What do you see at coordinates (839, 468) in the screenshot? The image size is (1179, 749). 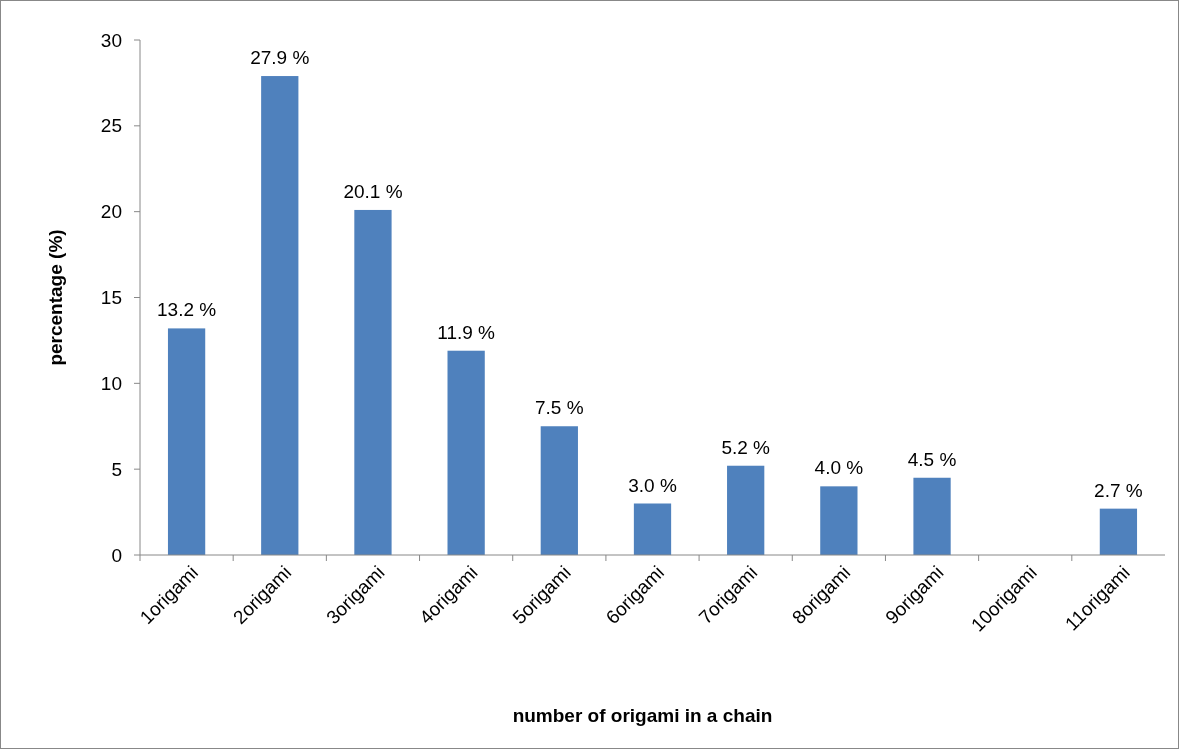 I see `data-label: 4.0 %` at bounding box center [839, 468].